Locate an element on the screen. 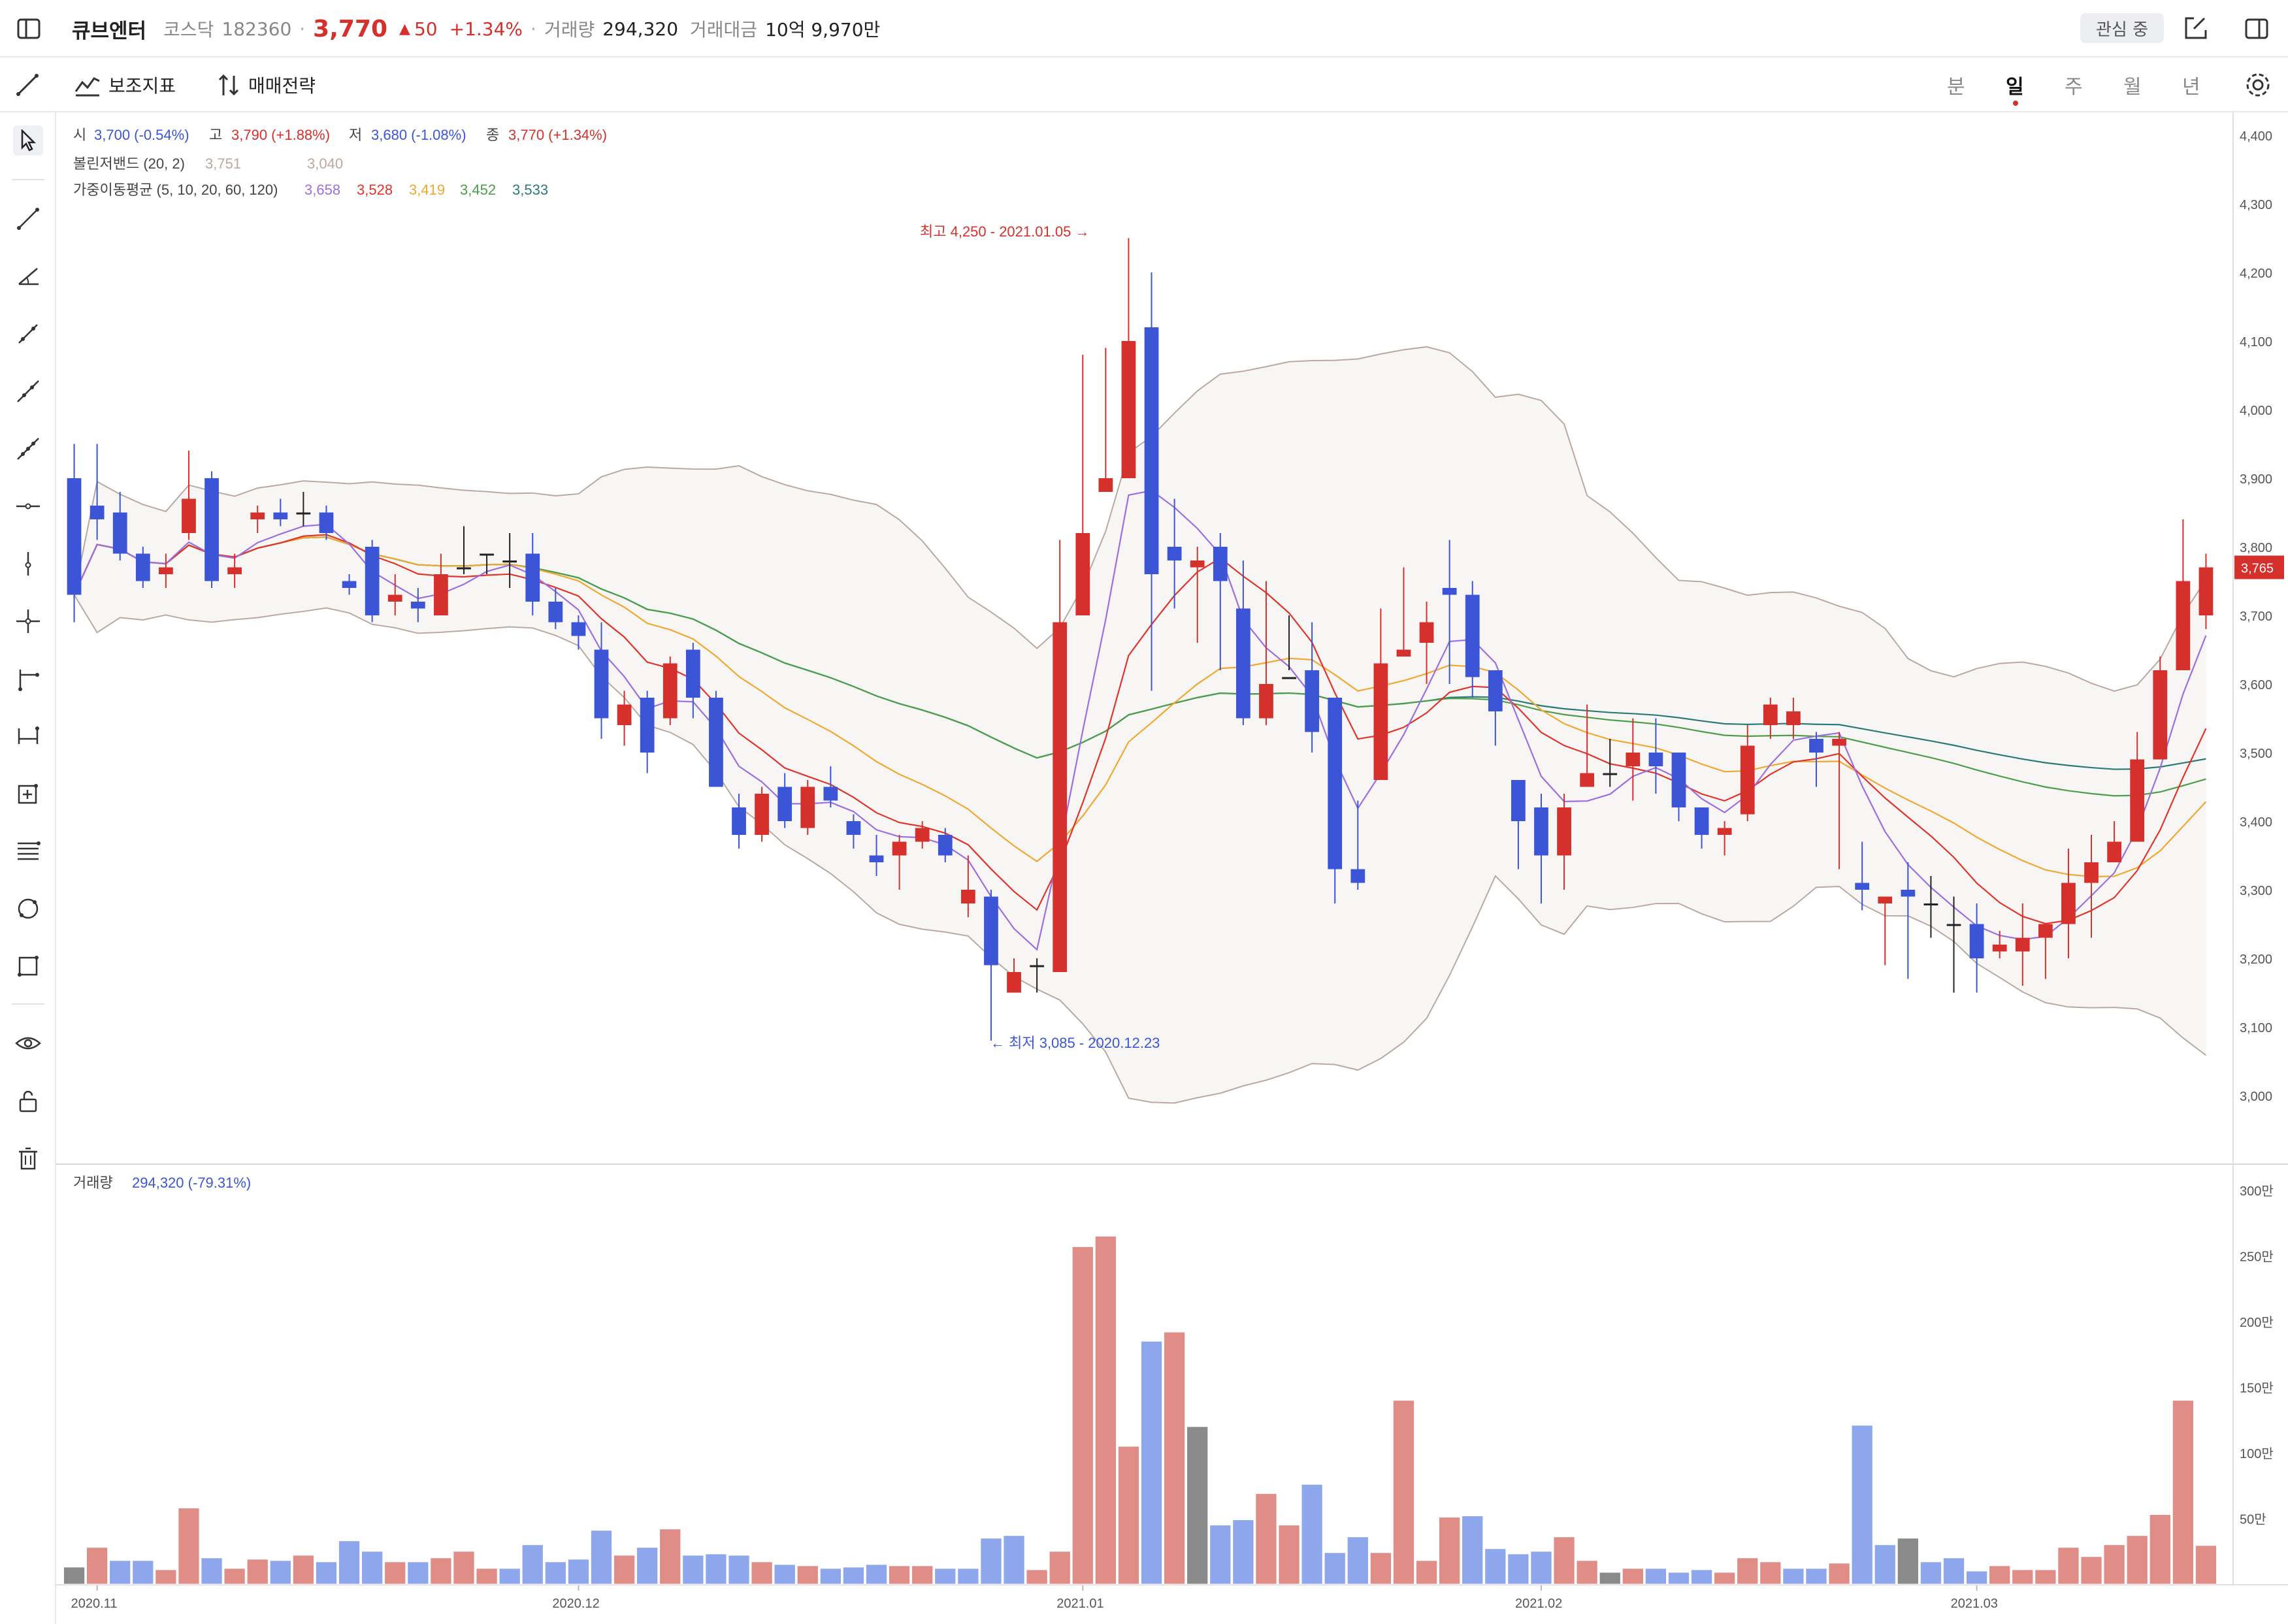 Image resolution: width=2288 pixels, height=1624 pixels. draw-line-icon is located at coordinates (27, 85).